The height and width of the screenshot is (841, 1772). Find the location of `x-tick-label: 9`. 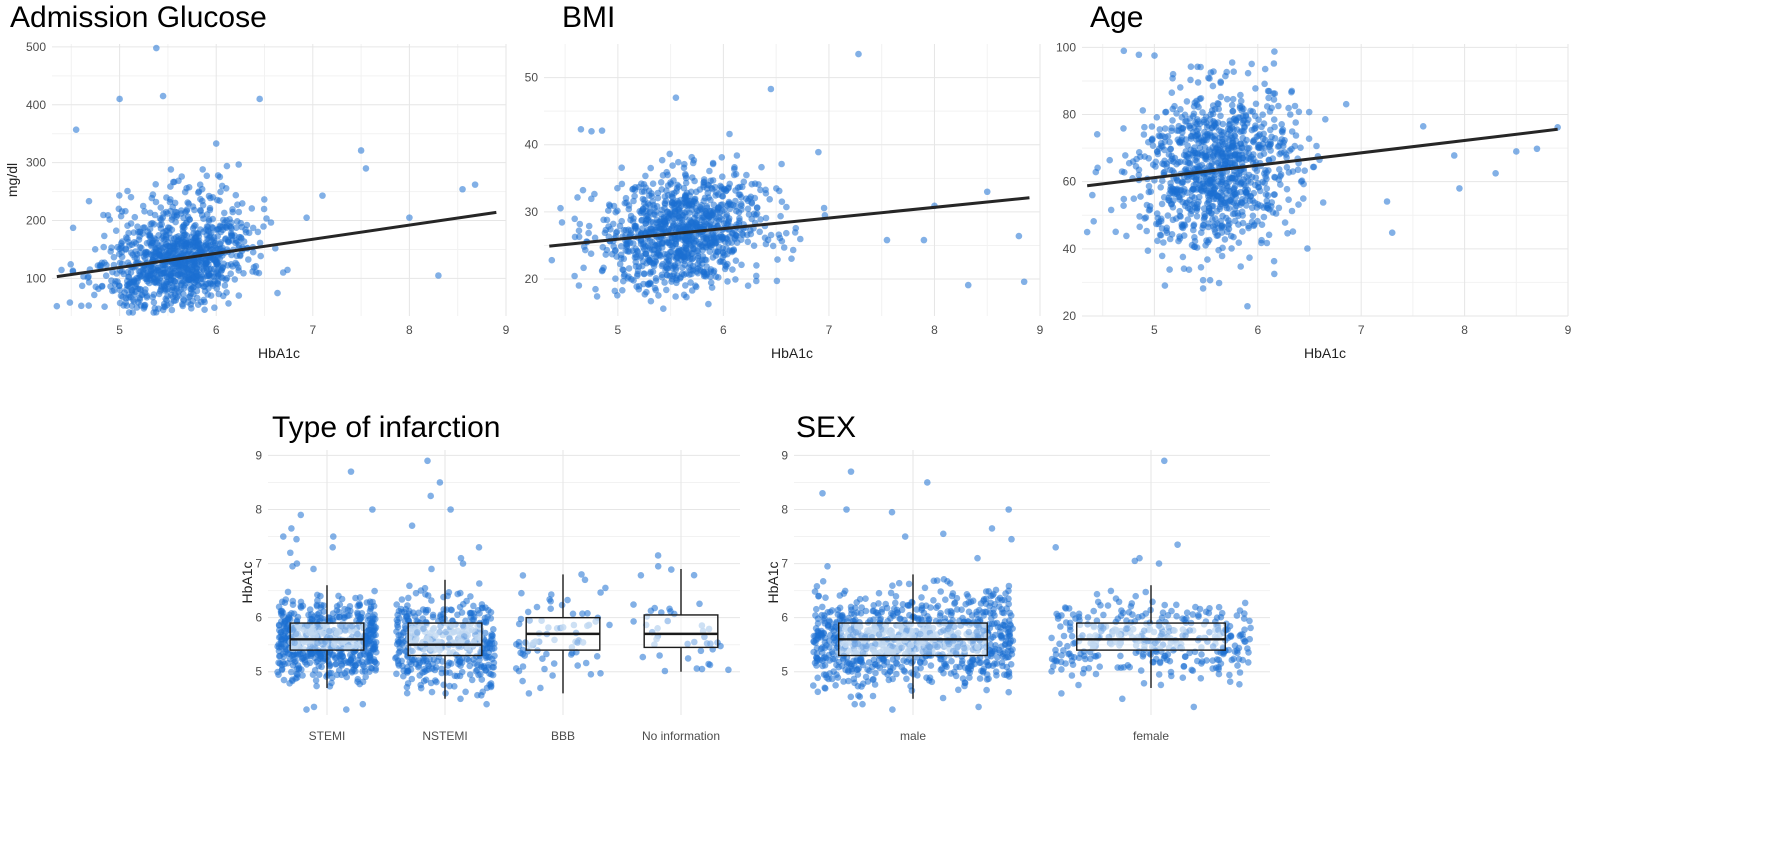

x-tick-label: 9 is located at coordinates (1040, 330).